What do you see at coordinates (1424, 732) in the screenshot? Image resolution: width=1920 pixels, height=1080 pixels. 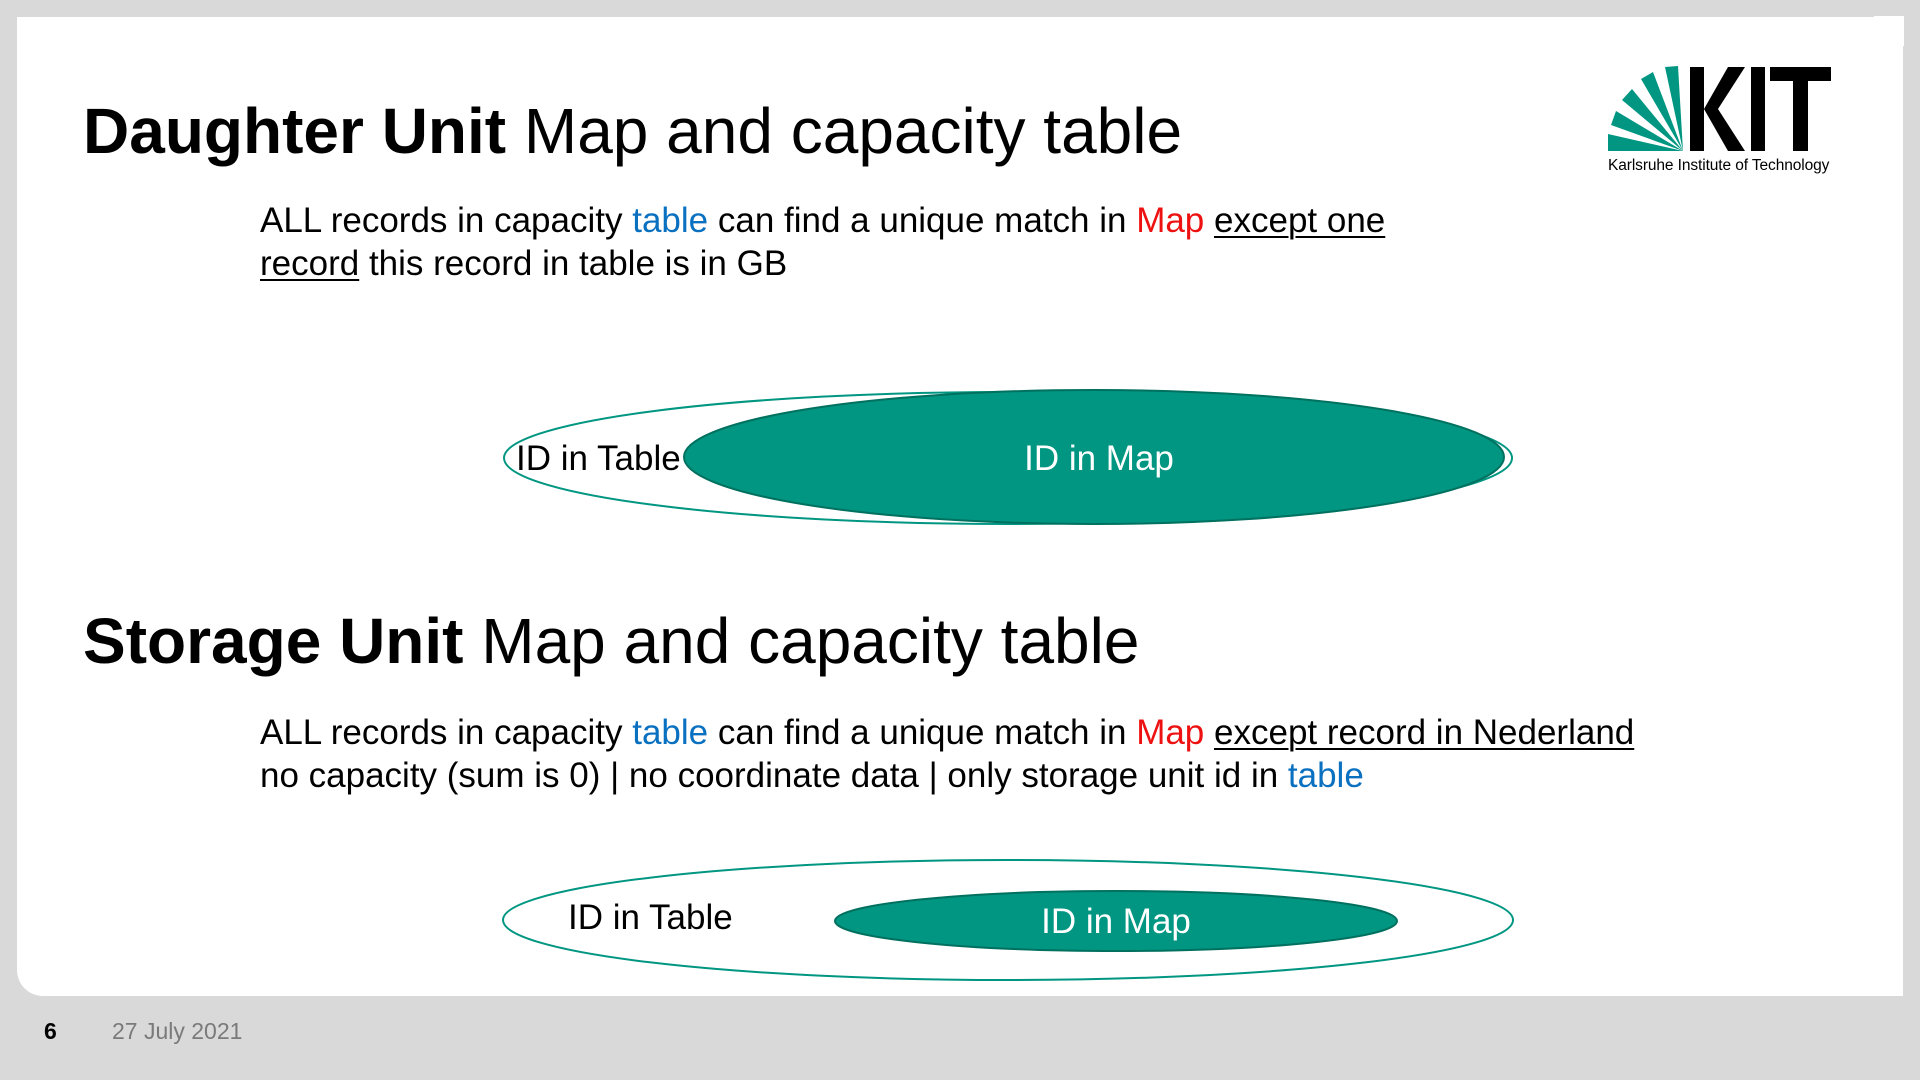 I see `underlined-text: except record in Nederland` at bounding box center [1424, 732].